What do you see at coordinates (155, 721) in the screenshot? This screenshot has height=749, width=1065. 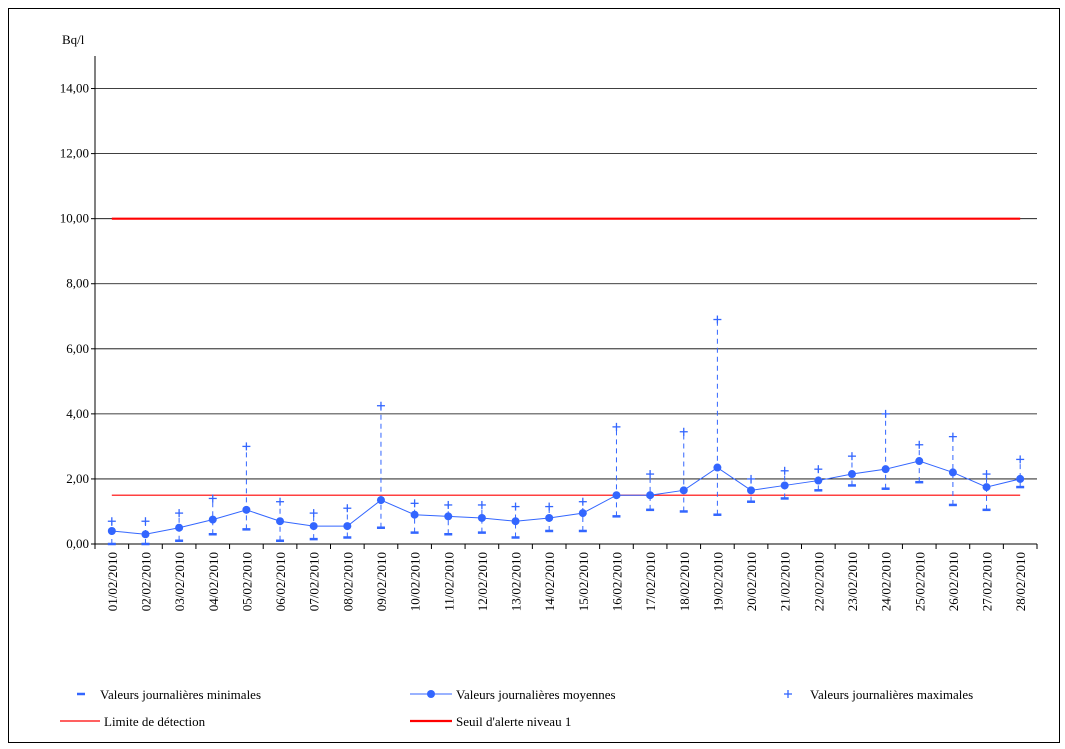 I see `legend-detection-label: Limite de détection` at bounding box center [155, 721].